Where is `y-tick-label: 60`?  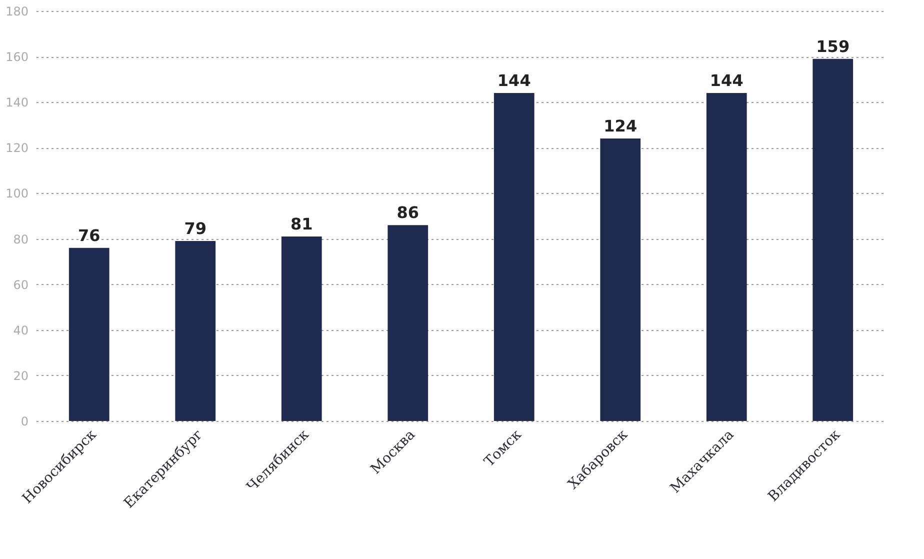 y-tick-label: 60 is located at coordinates (20, 285).